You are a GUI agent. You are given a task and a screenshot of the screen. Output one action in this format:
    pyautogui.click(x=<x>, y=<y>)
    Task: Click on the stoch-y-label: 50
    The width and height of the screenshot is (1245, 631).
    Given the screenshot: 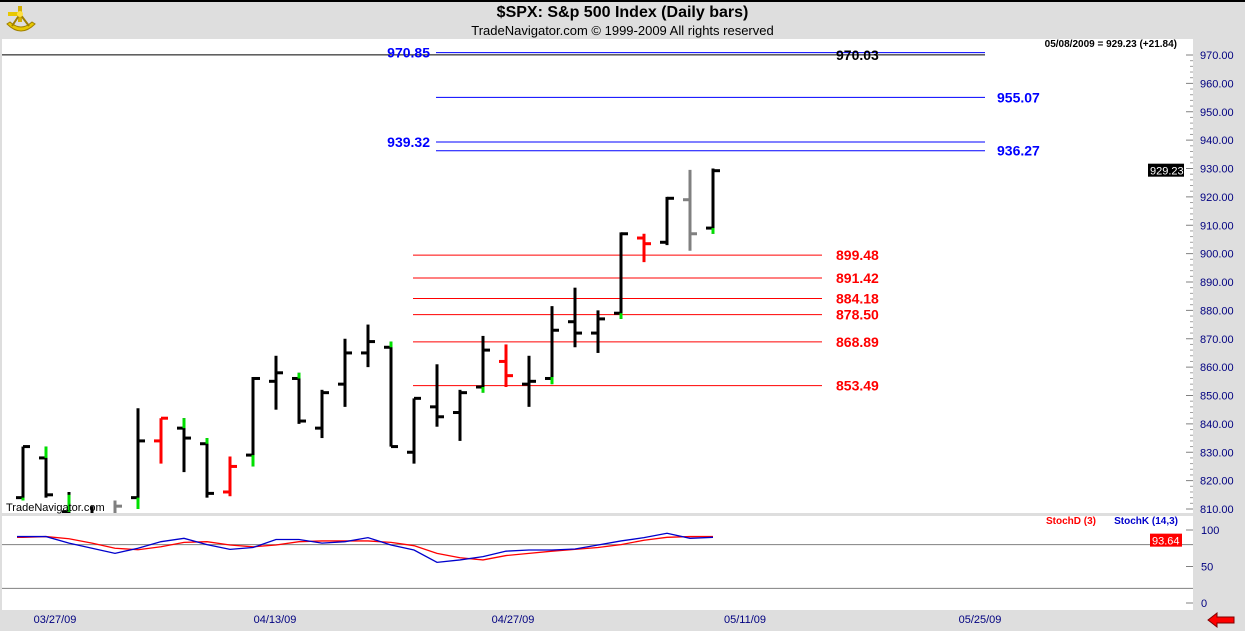 What is the action you would take?
    pyautogui.click(x=1207, y=568)
    